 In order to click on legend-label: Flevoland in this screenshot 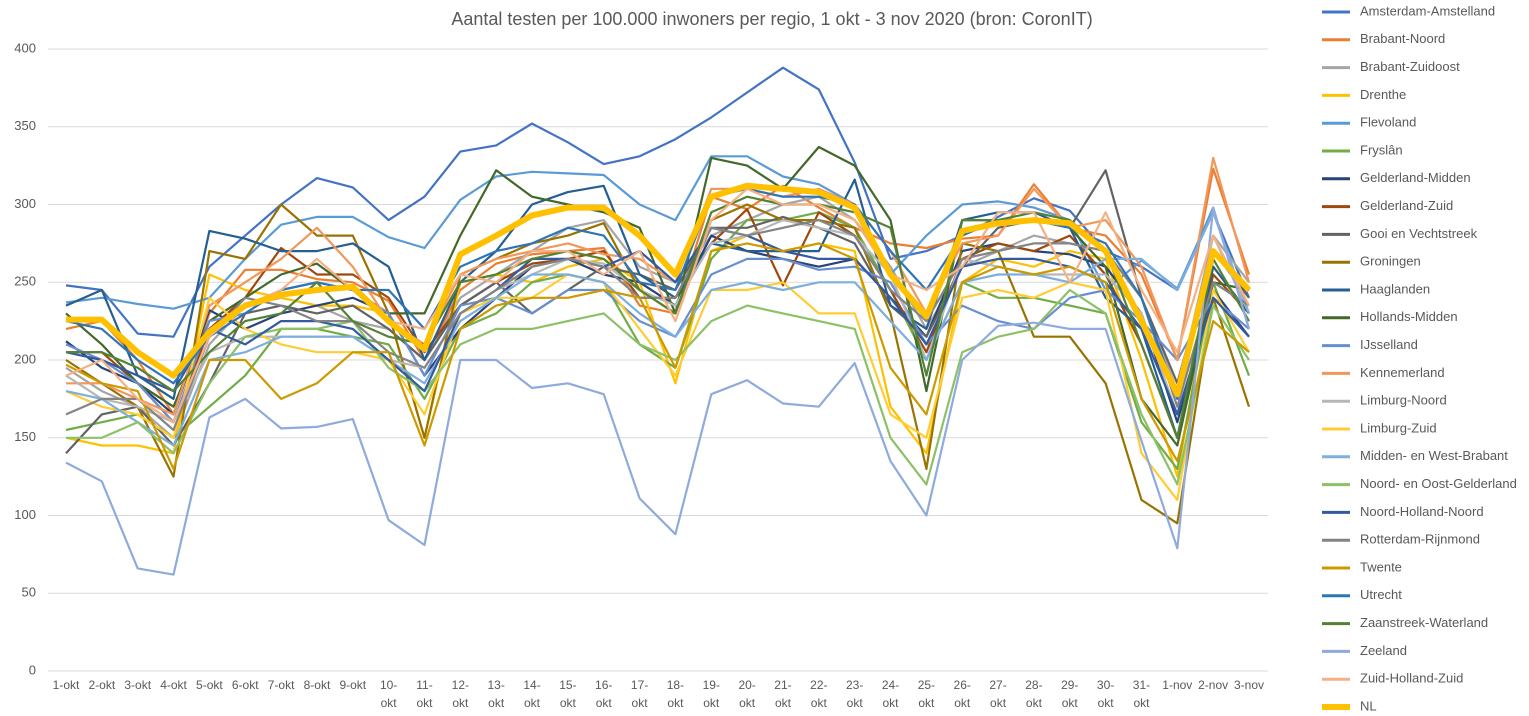, I will do `click(1388, 122)`.